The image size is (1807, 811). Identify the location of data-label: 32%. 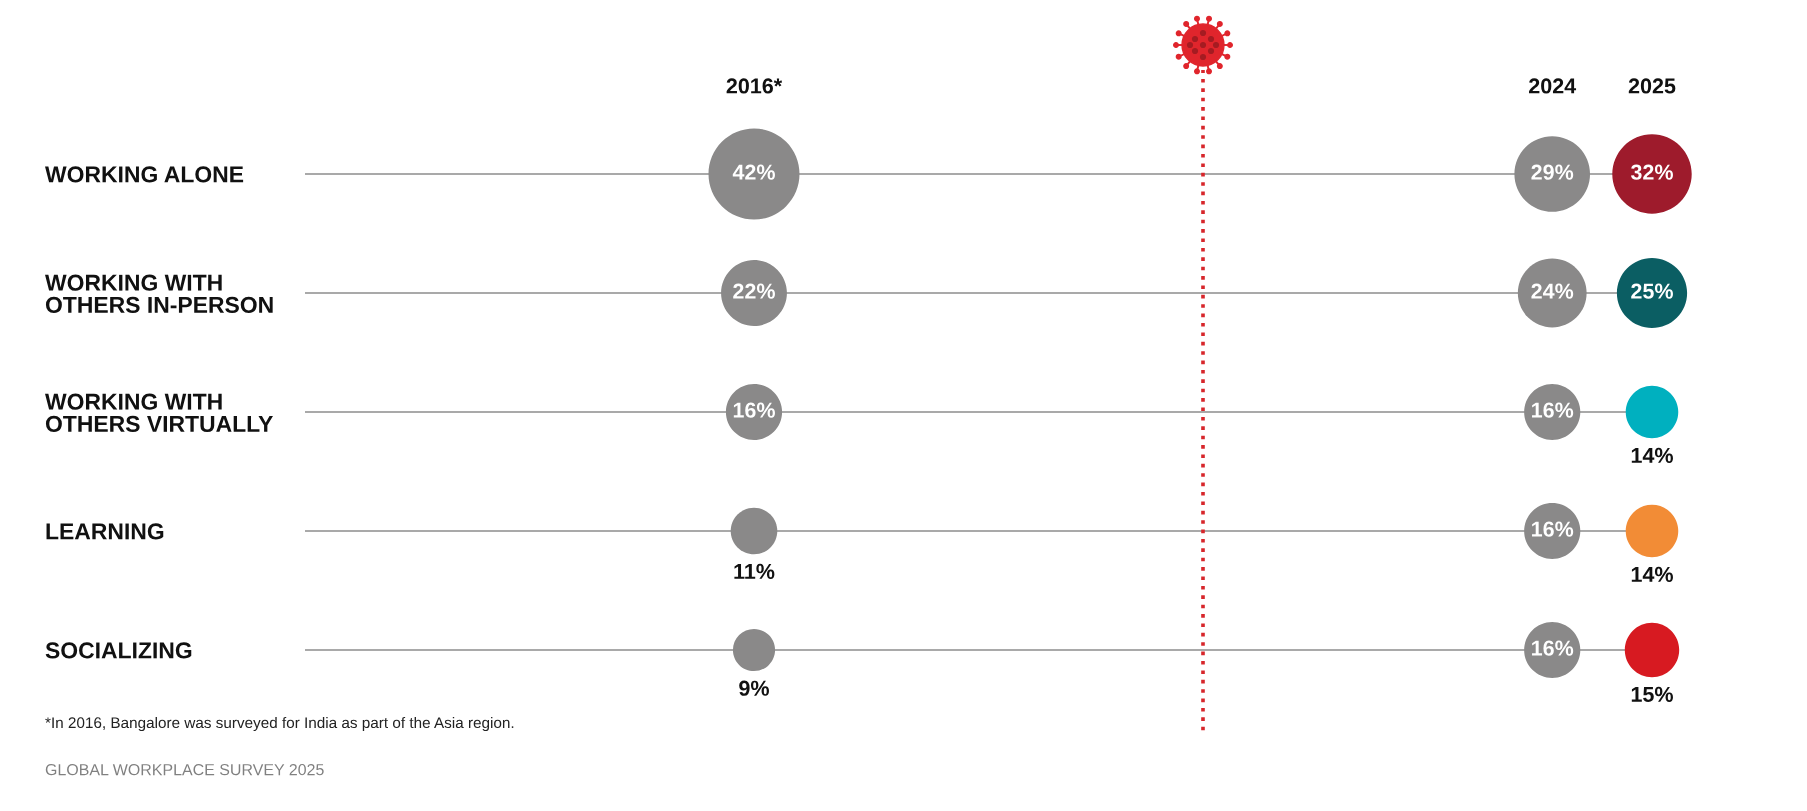
(1651, 172).